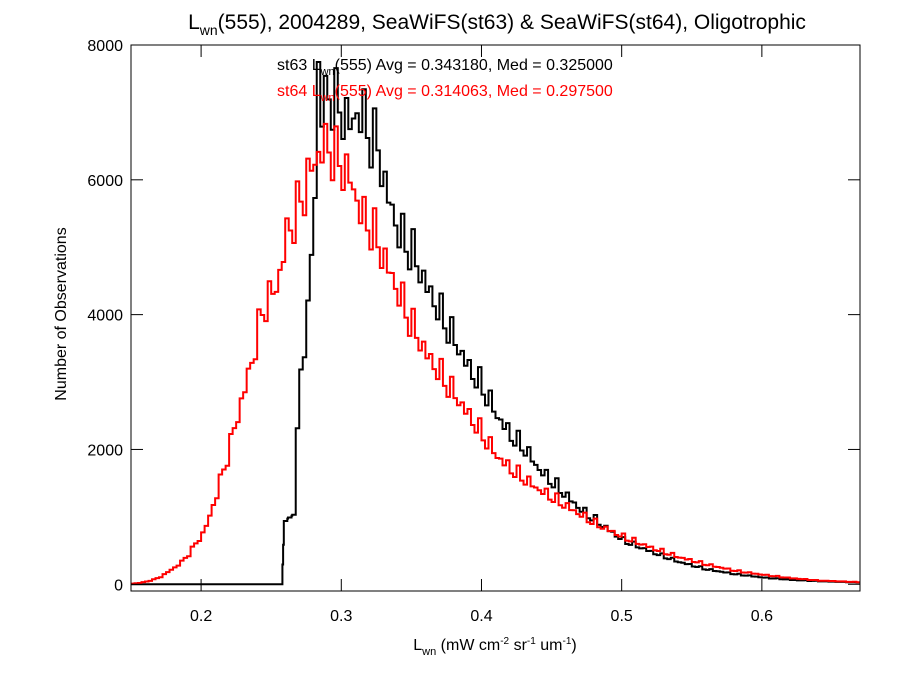 This screenshot has height=675, width=900. Describe the element at coordinates (105, 450) in the screenshot. I see `y-tick-label: 2000` at that location.